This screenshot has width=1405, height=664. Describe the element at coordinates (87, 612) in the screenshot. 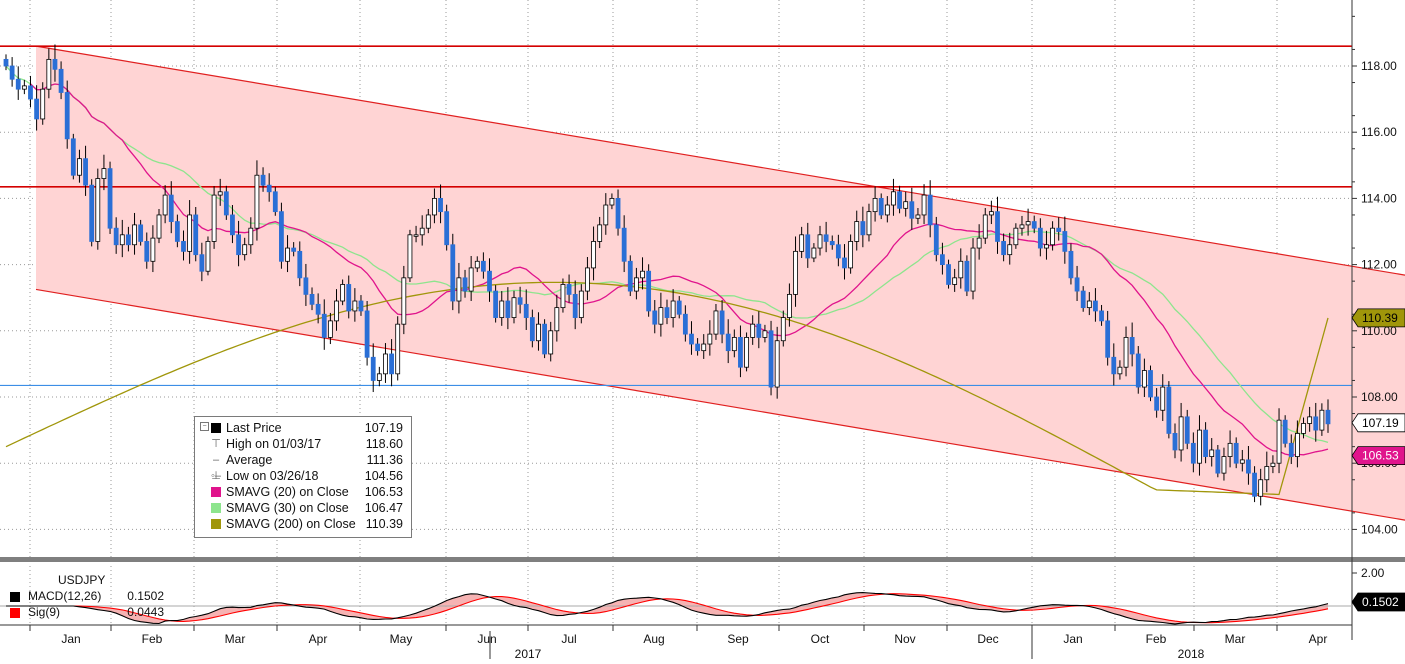

I see `sig-legend-row: Sig(9) 0.0443` at that location.